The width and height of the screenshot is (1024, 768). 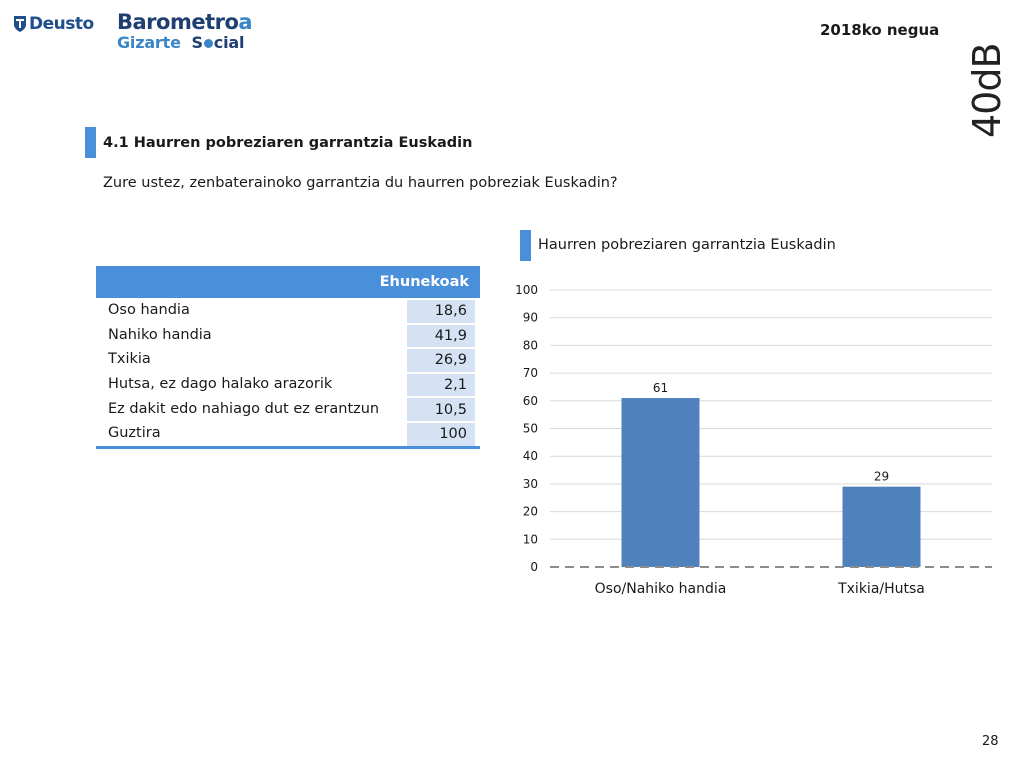 What do you see at coordinates (660, 388) in the screenshot?
I see `data-label: 61` at bounding box center [660, 388].